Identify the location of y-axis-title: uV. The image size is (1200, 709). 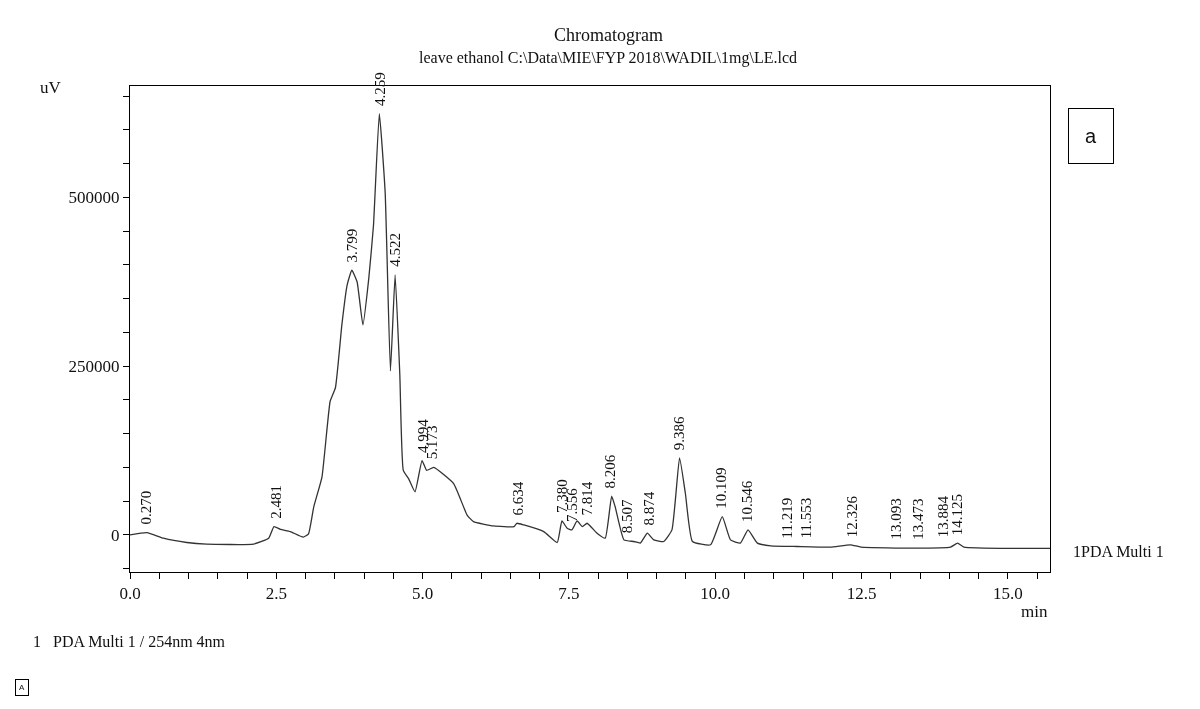
(51, 87).